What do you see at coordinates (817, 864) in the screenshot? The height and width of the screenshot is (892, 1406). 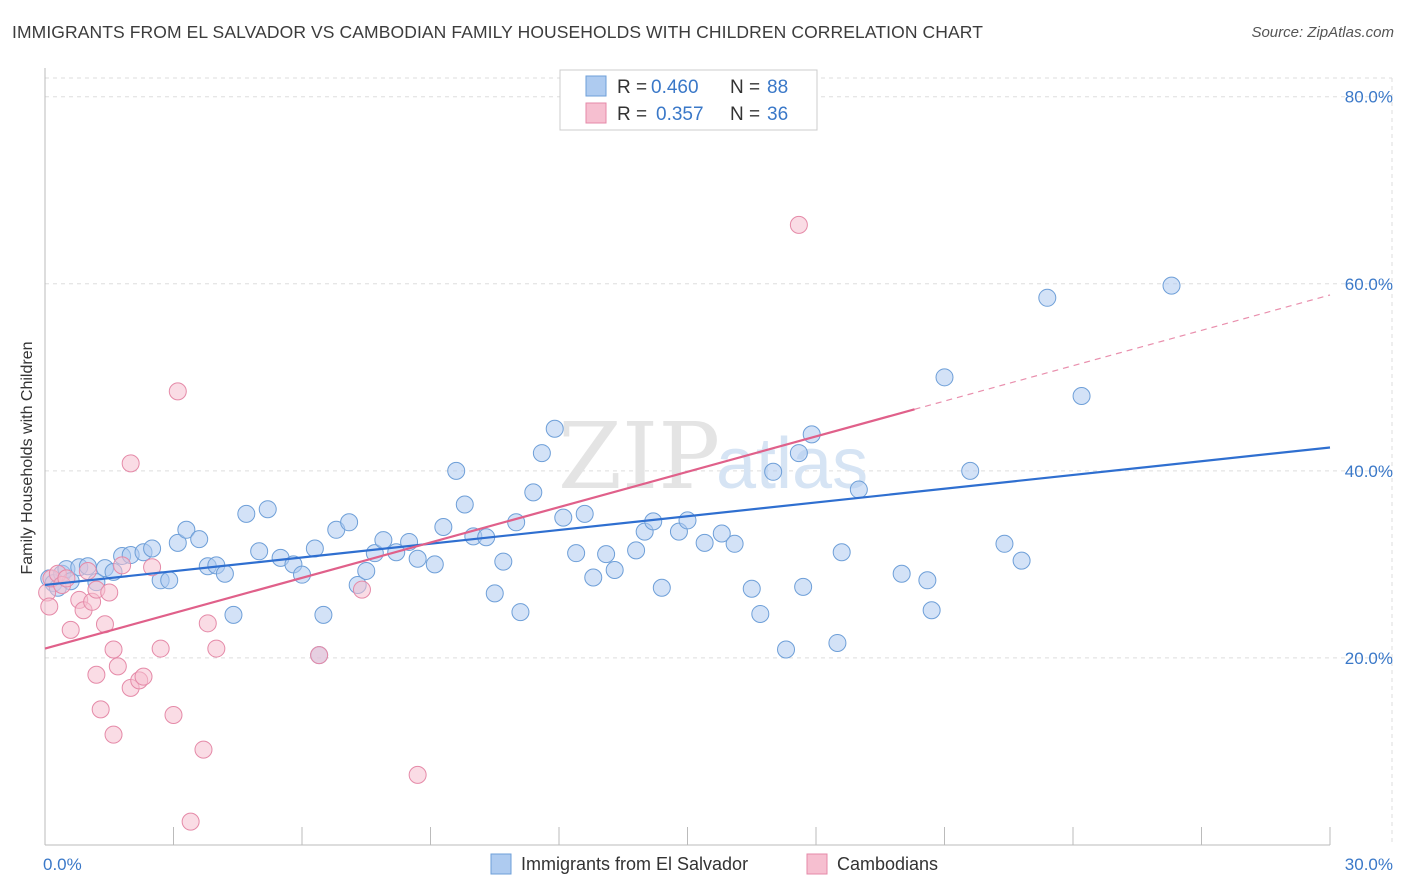 I see `bottom-legend-swatch-pink` at bounding box center [817, 864].